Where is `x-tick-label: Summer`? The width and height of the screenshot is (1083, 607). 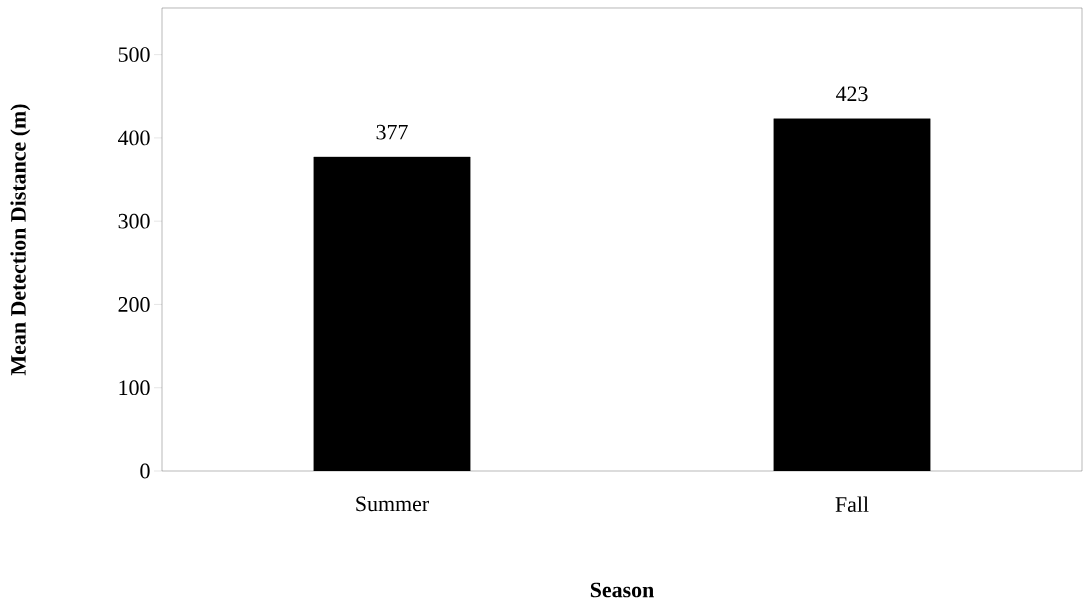
x-tick-label: Summer is located at coordinates (392, 504).